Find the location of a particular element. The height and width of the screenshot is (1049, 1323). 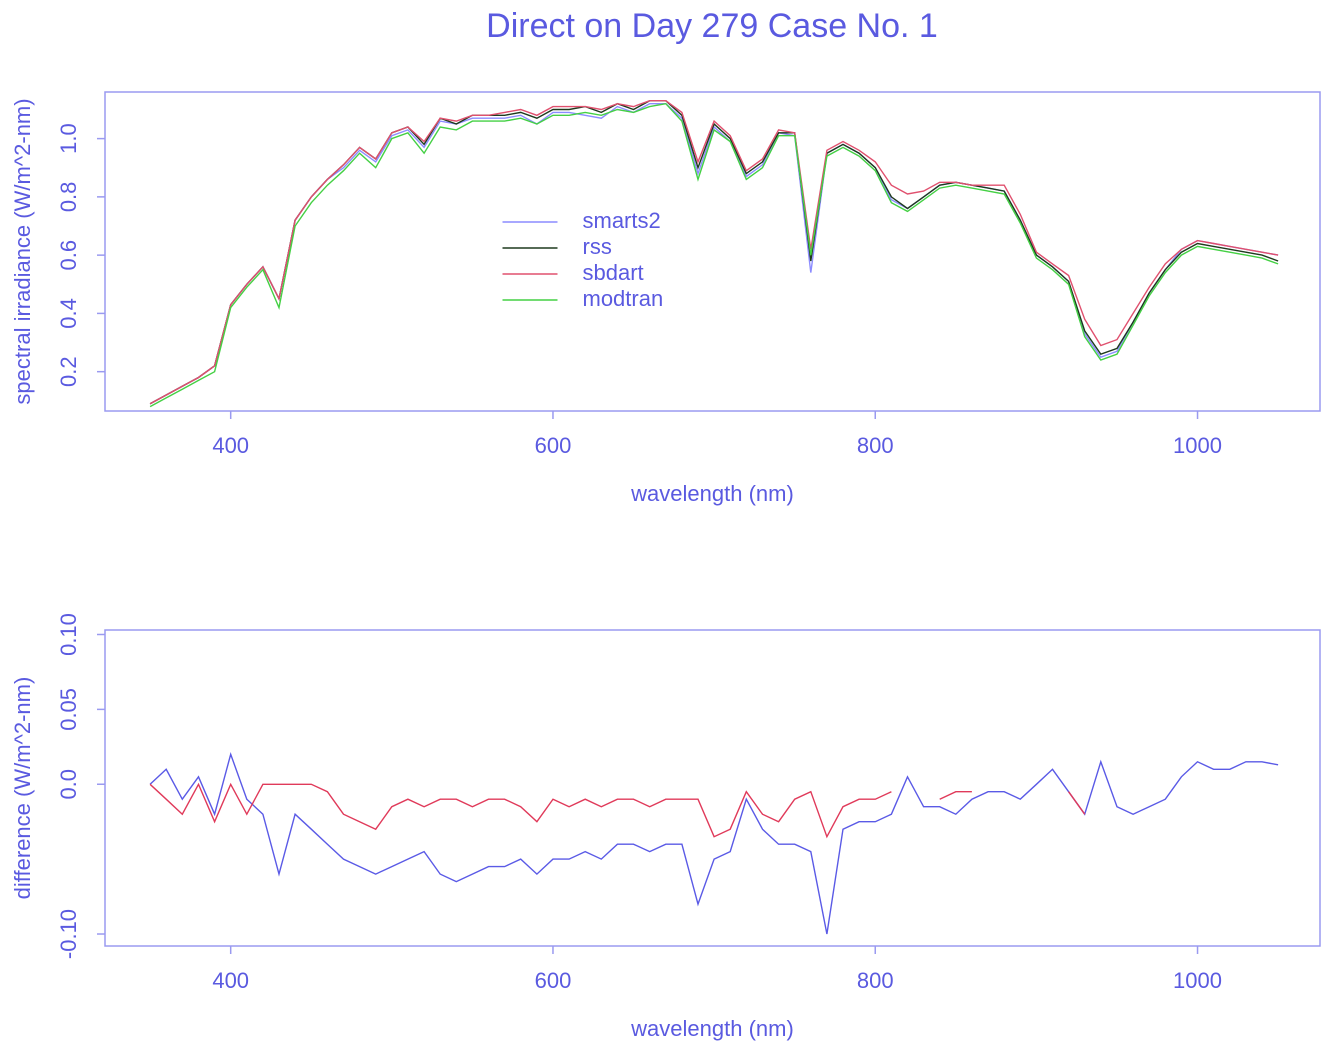

legend-label: sbdart is located at coordinates (613, 272).